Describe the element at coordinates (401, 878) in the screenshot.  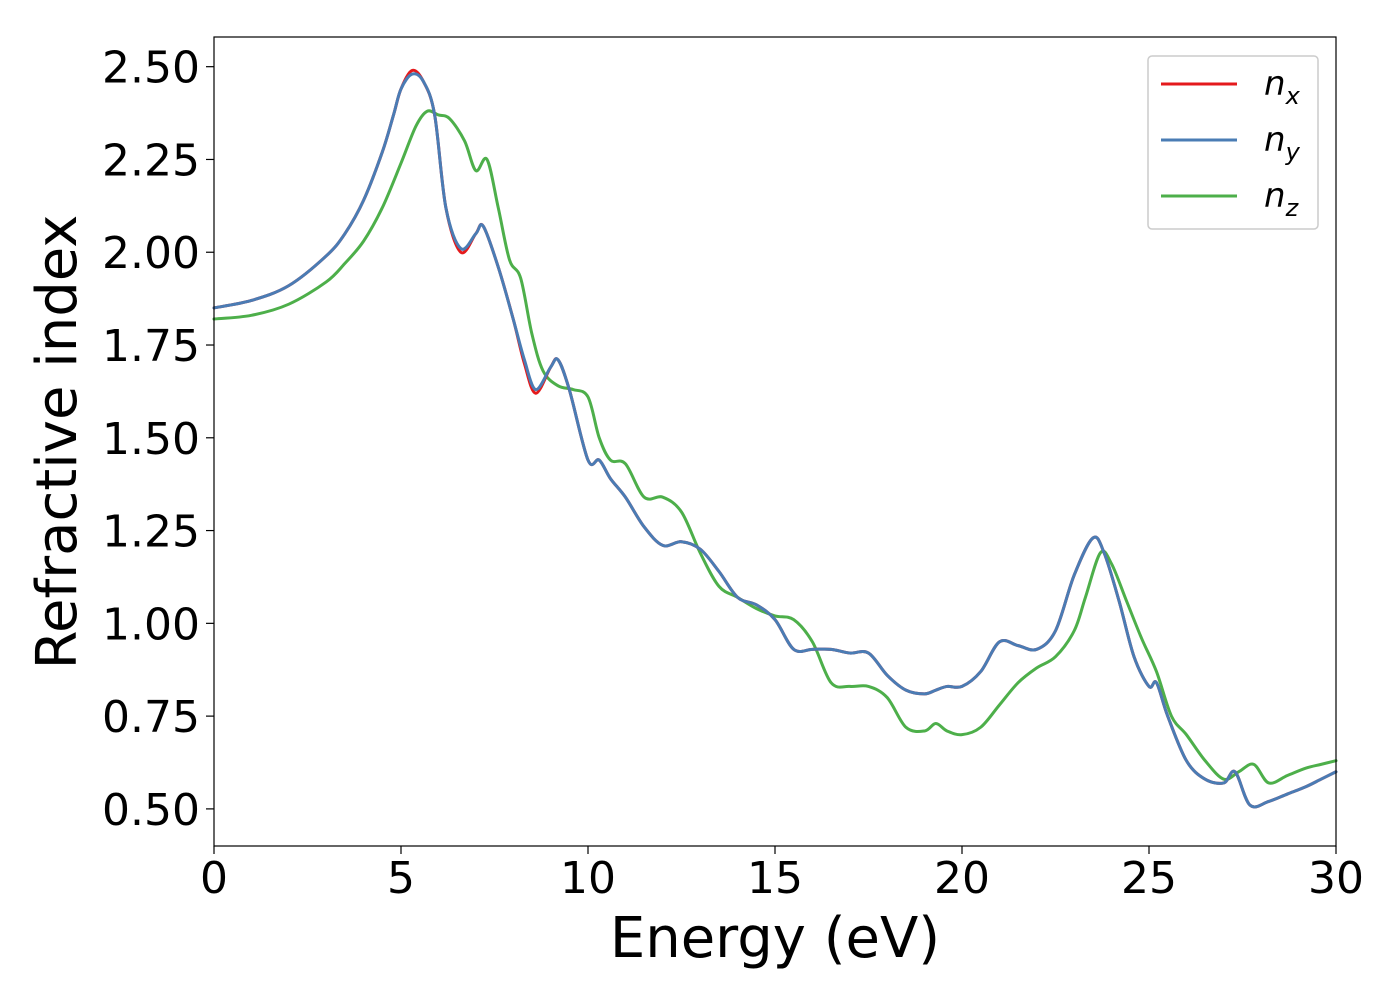
I see `x-tick-label: 5` at that location.